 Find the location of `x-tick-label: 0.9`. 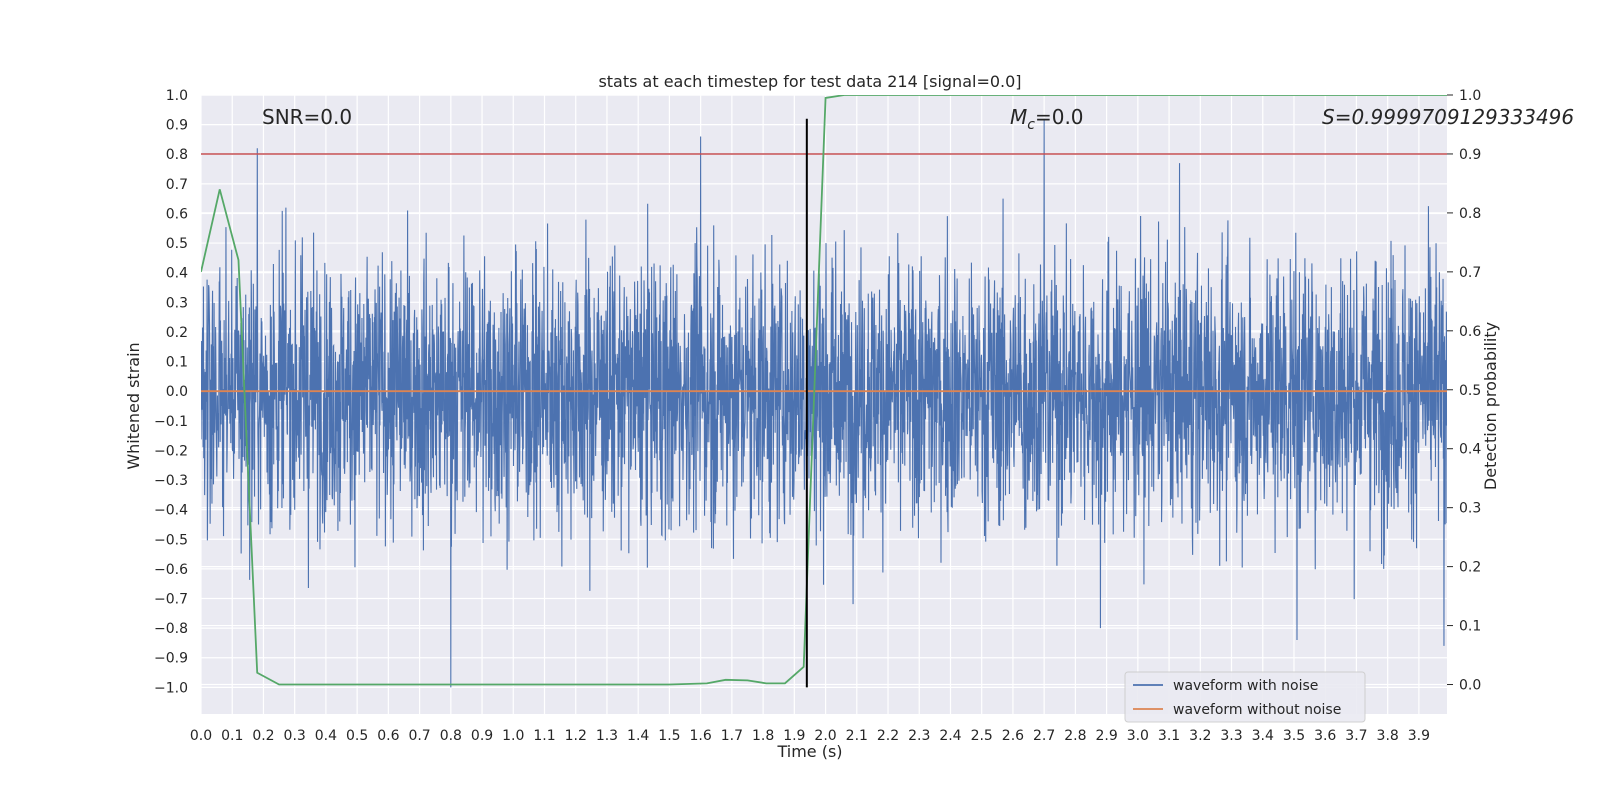

x-tick-label: 0.9 is located at coordinates (482, 736).